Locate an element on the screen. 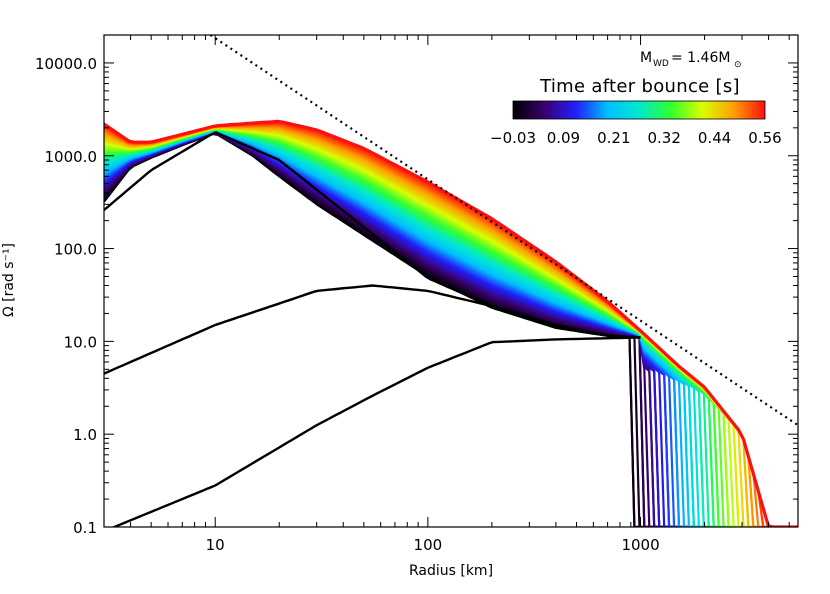 The image size is (830, 594). black-series-line is located at coordinates (372, 329).